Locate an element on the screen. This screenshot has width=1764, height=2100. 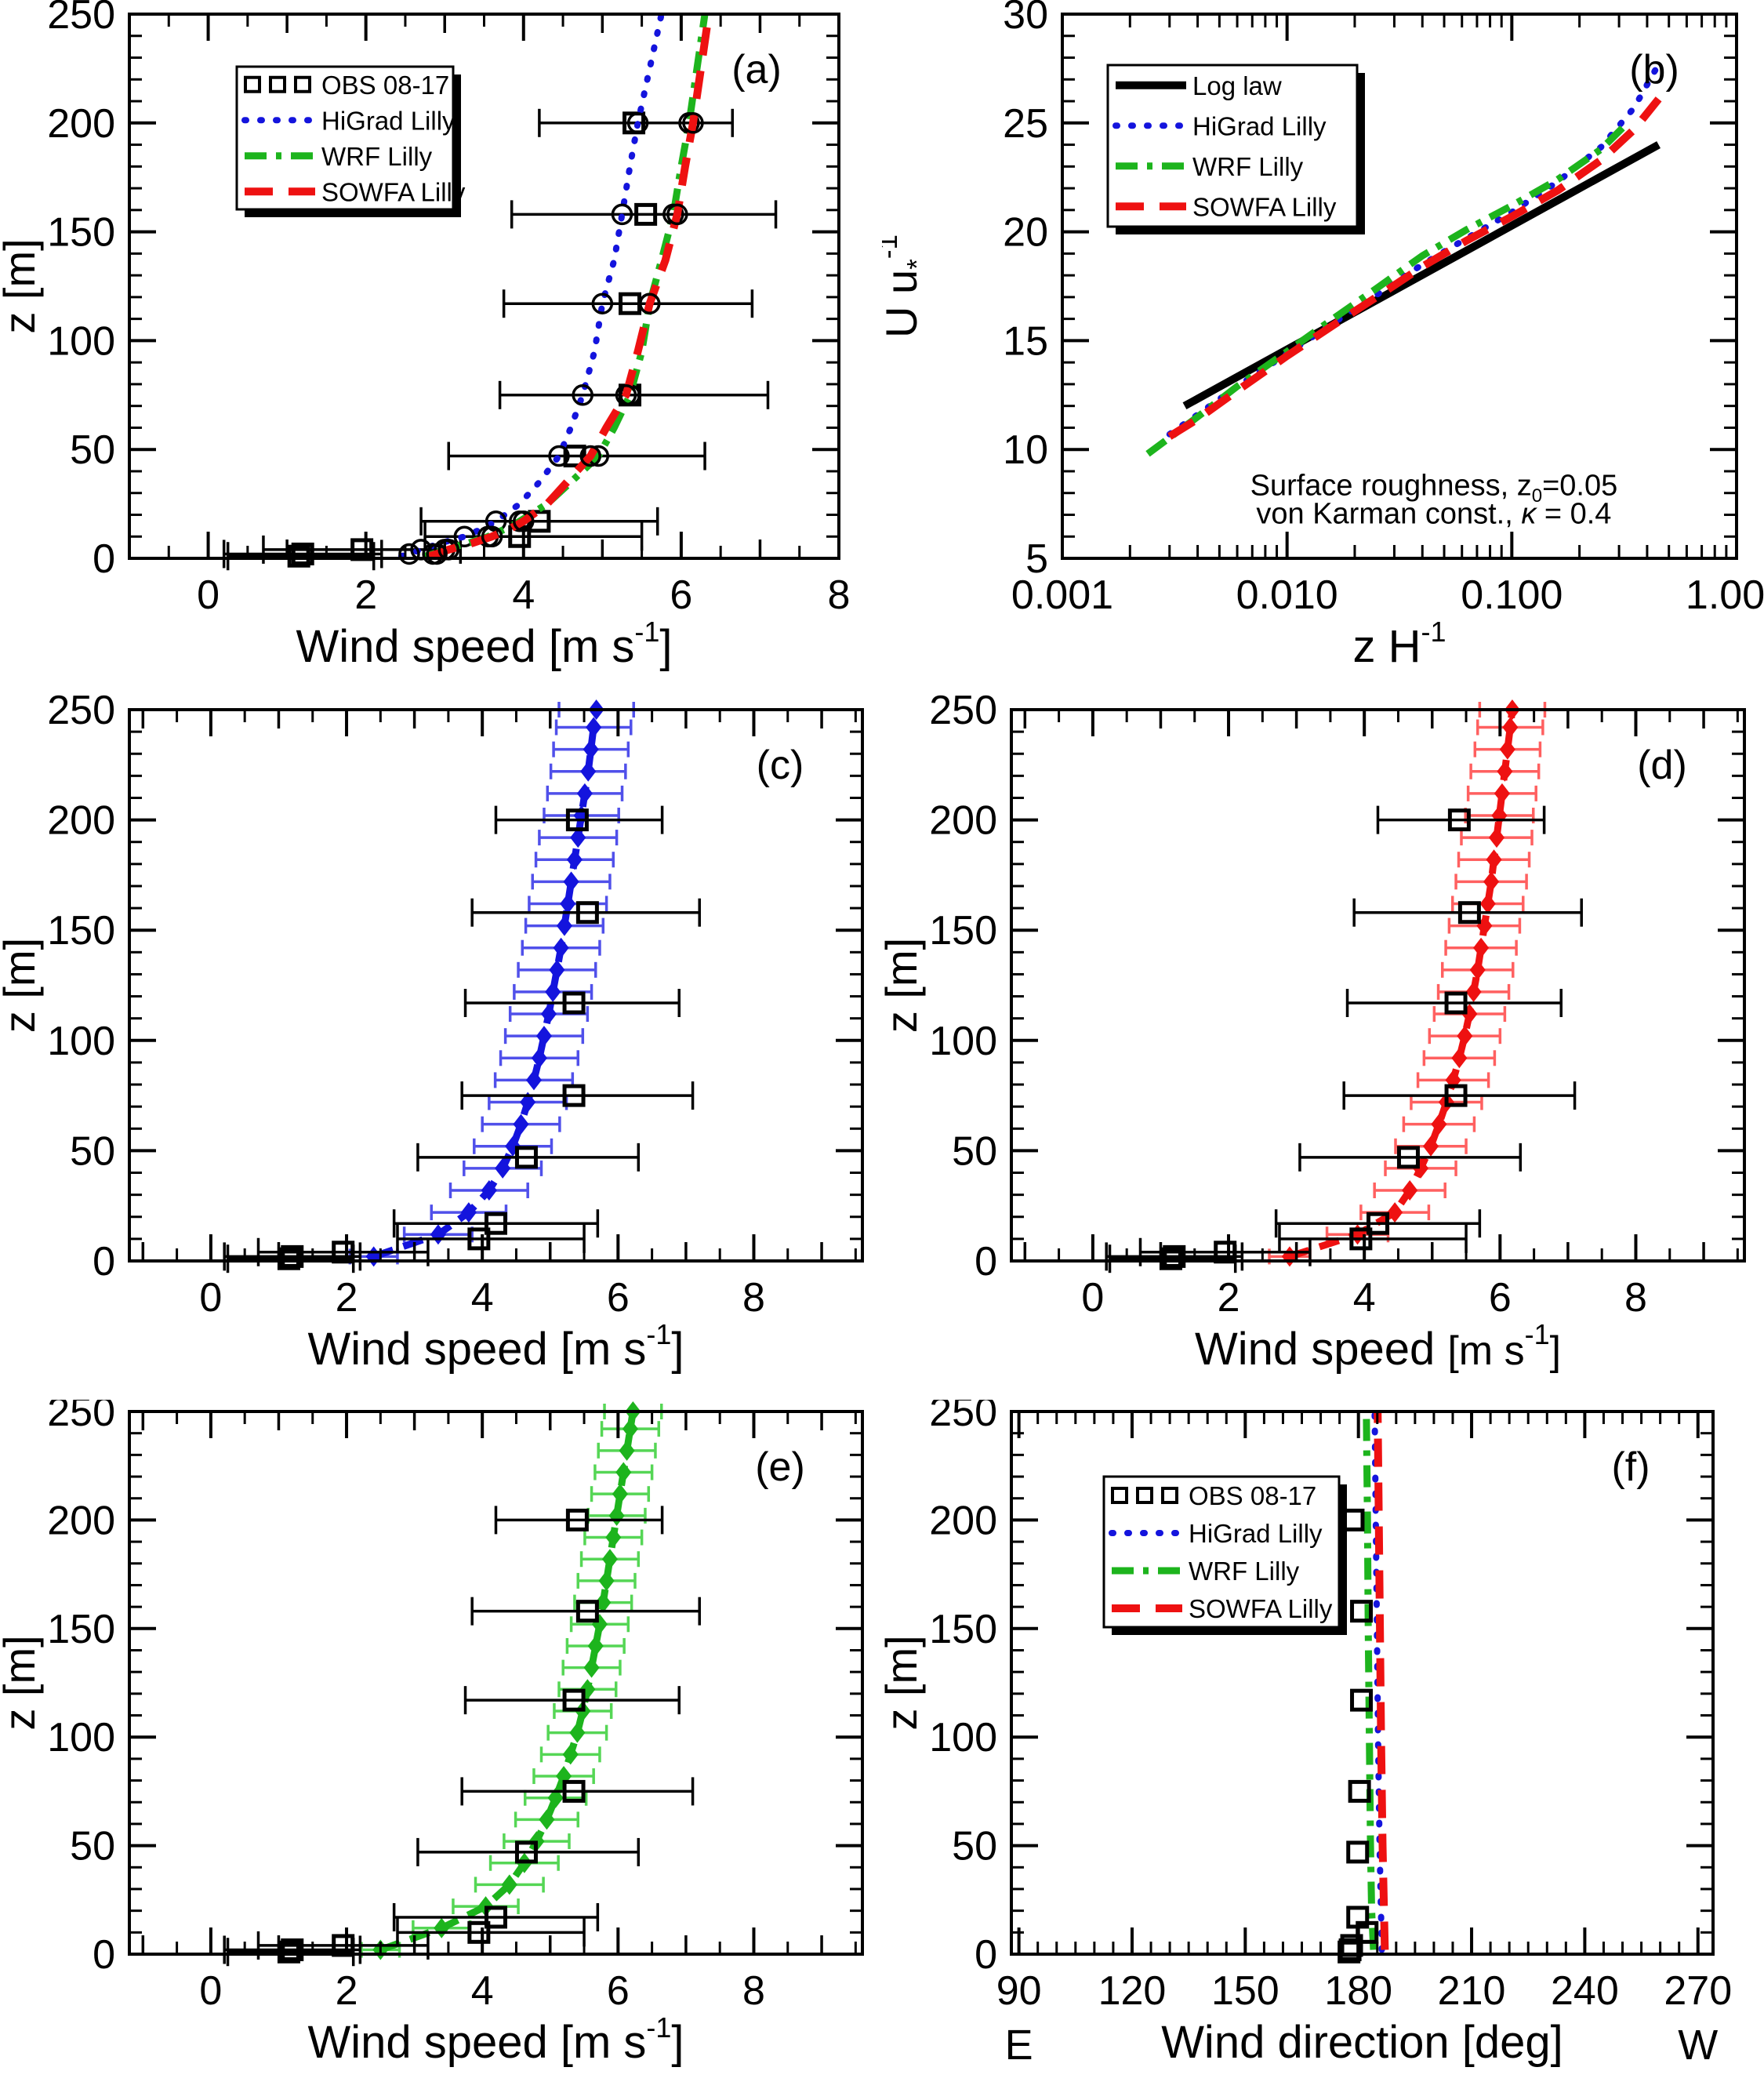
legend-label: OBS 08-17 is located at coordinates (385, 86).